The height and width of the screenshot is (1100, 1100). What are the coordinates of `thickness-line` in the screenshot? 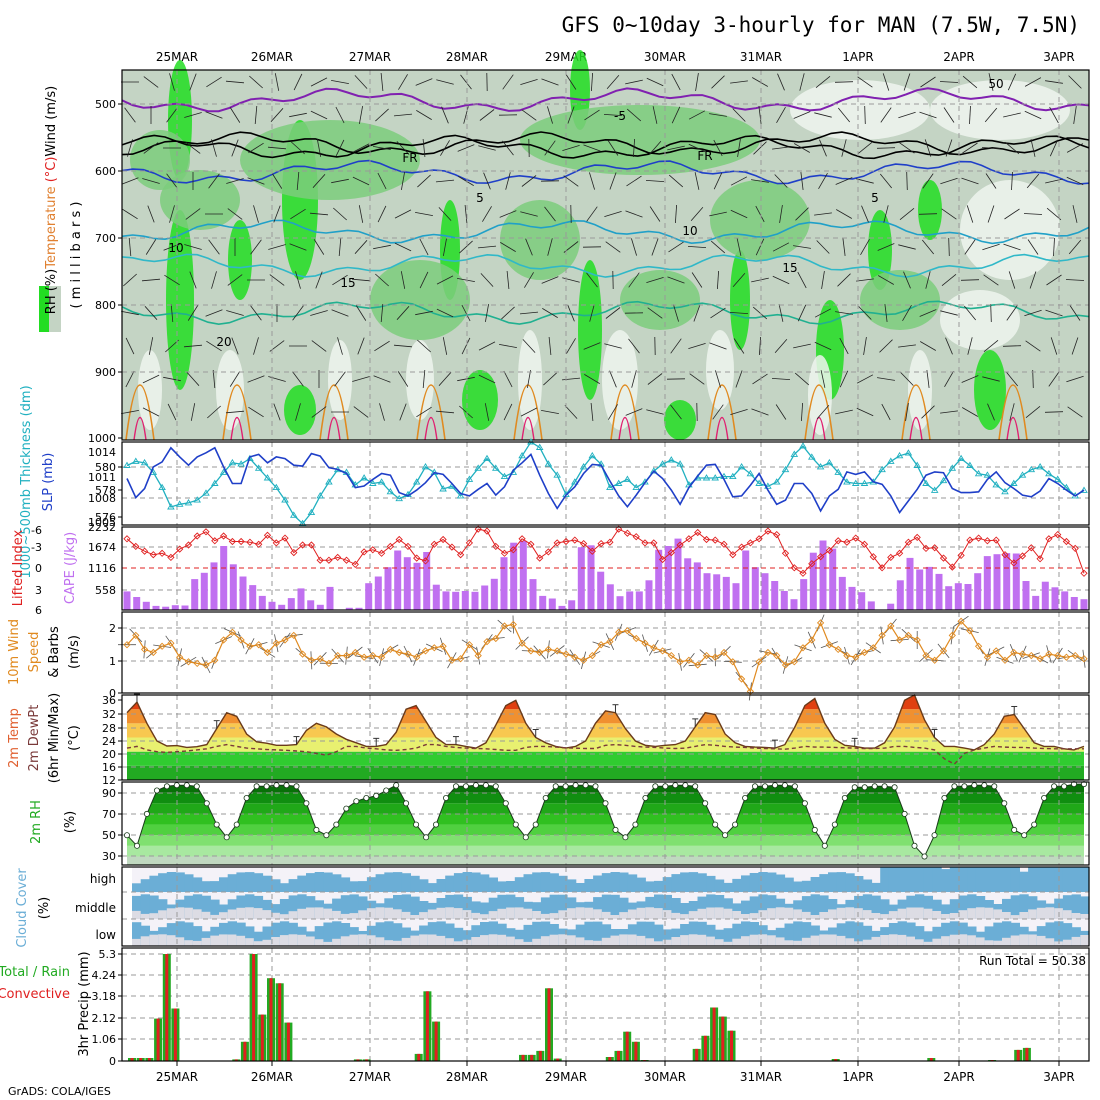 It's located at (605, 483).